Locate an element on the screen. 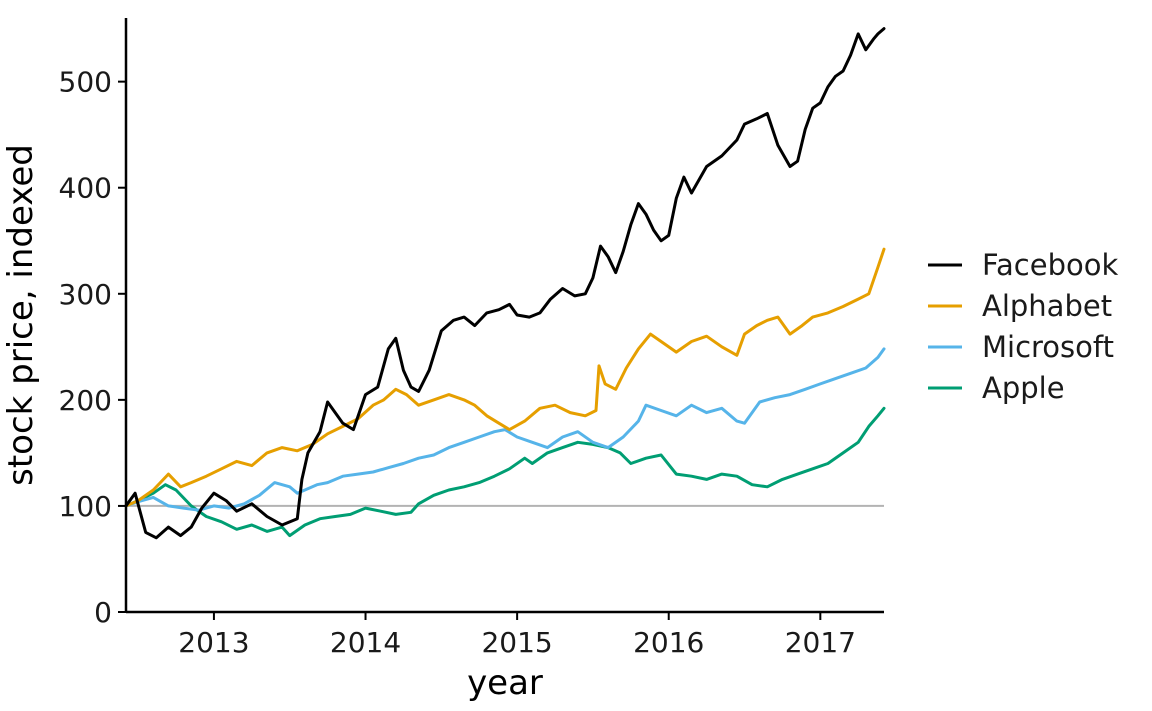 This screenshot has height=711, width=1152. x-axis-title: year is located at coordinates (505, 683).